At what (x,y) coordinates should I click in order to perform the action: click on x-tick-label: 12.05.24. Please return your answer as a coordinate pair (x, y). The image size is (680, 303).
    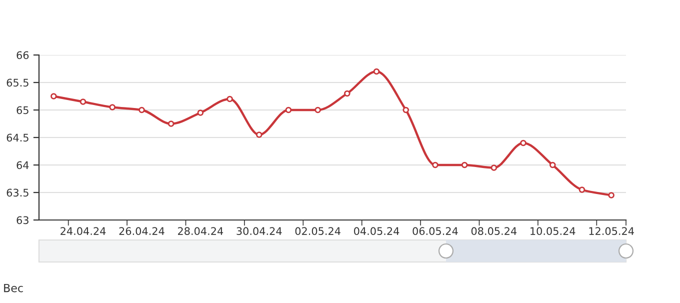
    Looking at the image, I should click on (611, 231).